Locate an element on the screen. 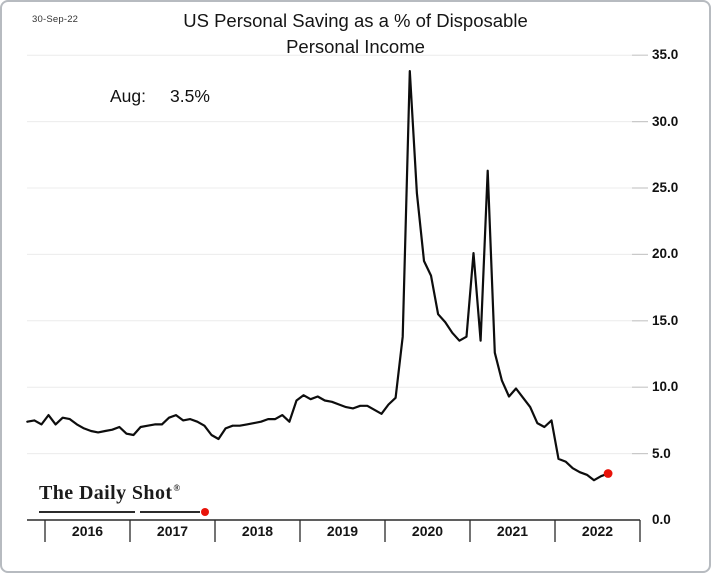  x-axis-label: 2019 is located at coordinates (342, 531).